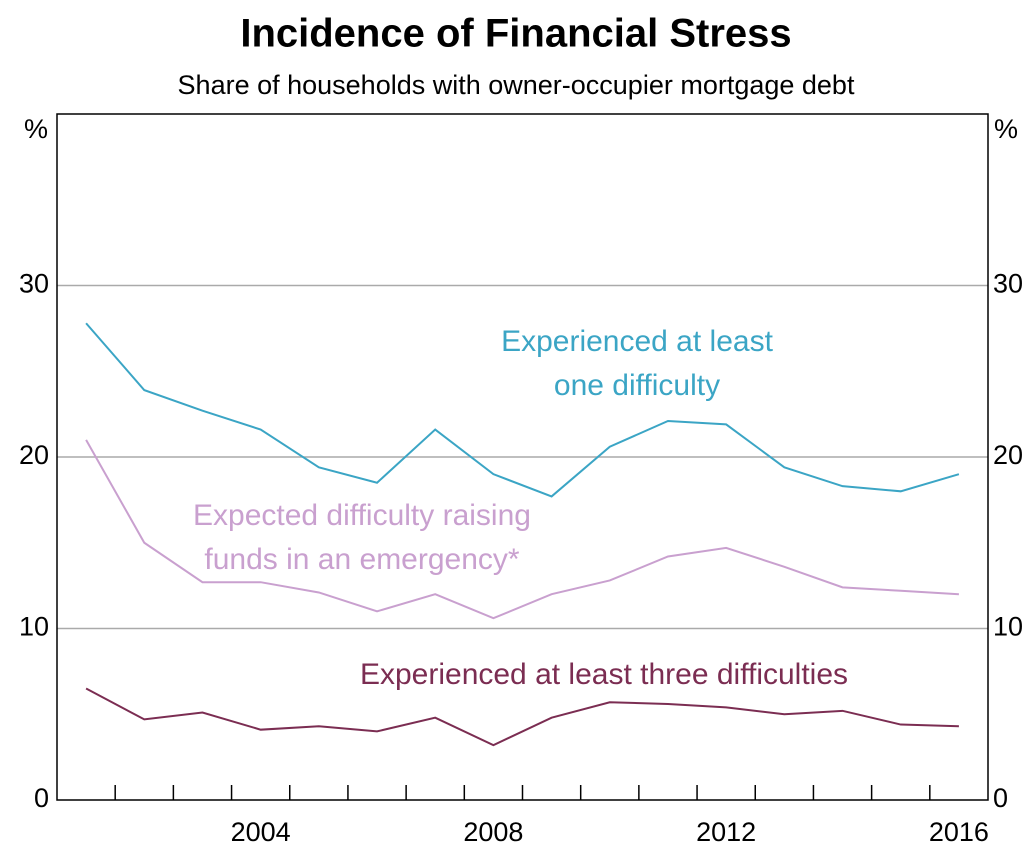 This screenshot has width=1032, height=849. What do you see at coordinates (34, 627) in the screenshot?
I see `y-tick-label: 10` at bounding box center [34, 627].